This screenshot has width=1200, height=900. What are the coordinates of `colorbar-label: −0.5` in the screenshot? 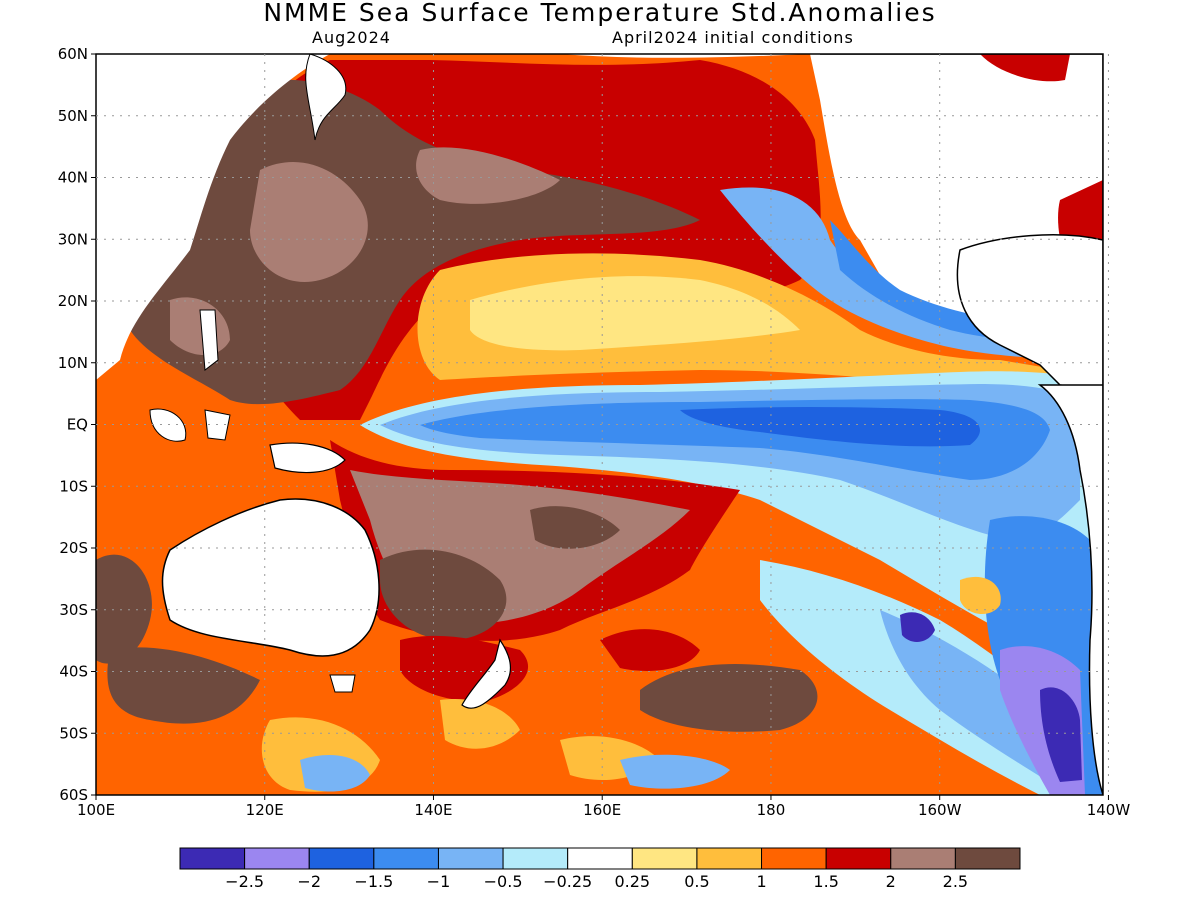 It's located at (503, 881).